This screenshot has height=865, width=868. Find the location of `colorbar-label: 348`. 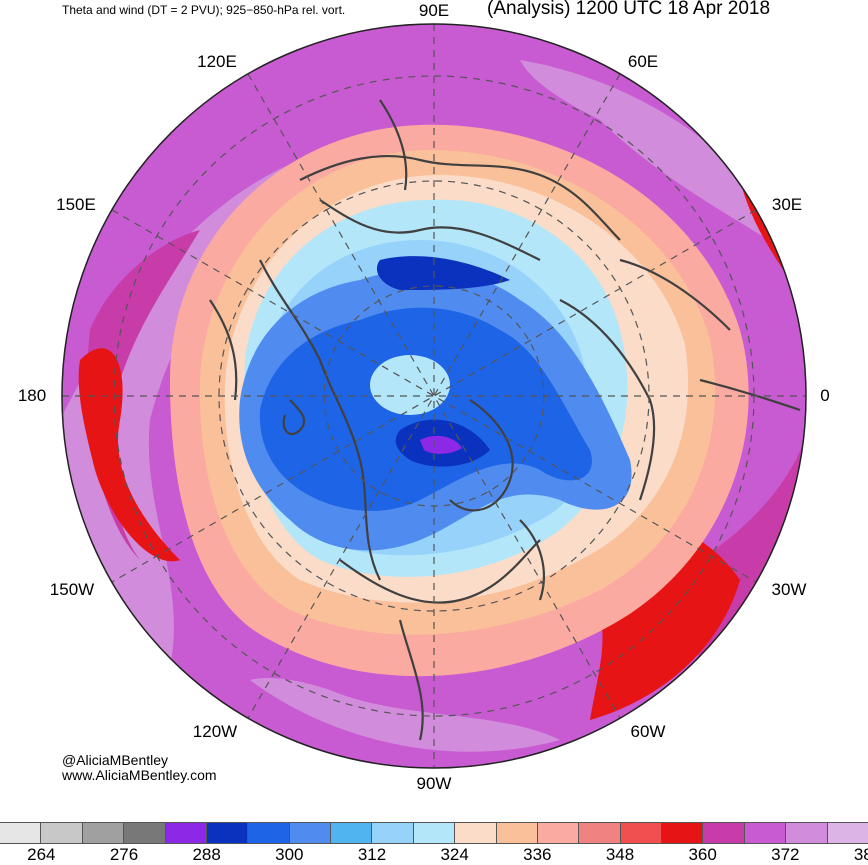

colorbar-label: 348 is located at coordinates (620, 854).